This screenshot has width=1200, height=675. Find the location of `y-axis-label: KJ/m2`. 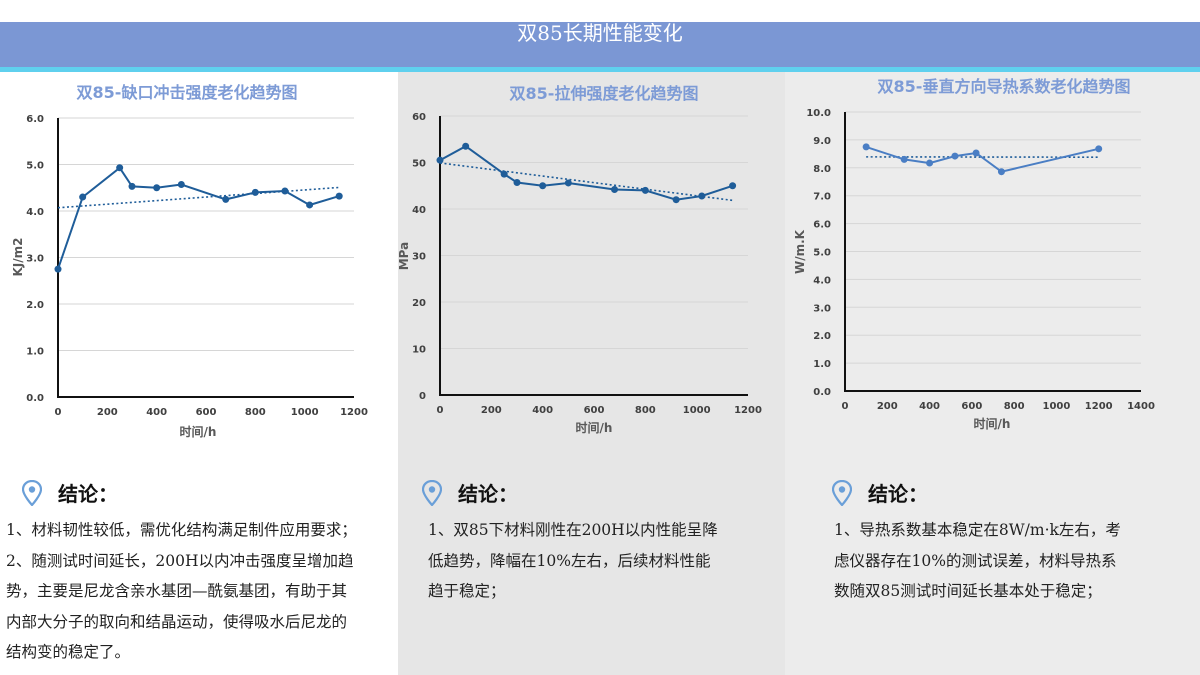

y-axis-label: KJ/m2 is located at coordinates (18, 257).